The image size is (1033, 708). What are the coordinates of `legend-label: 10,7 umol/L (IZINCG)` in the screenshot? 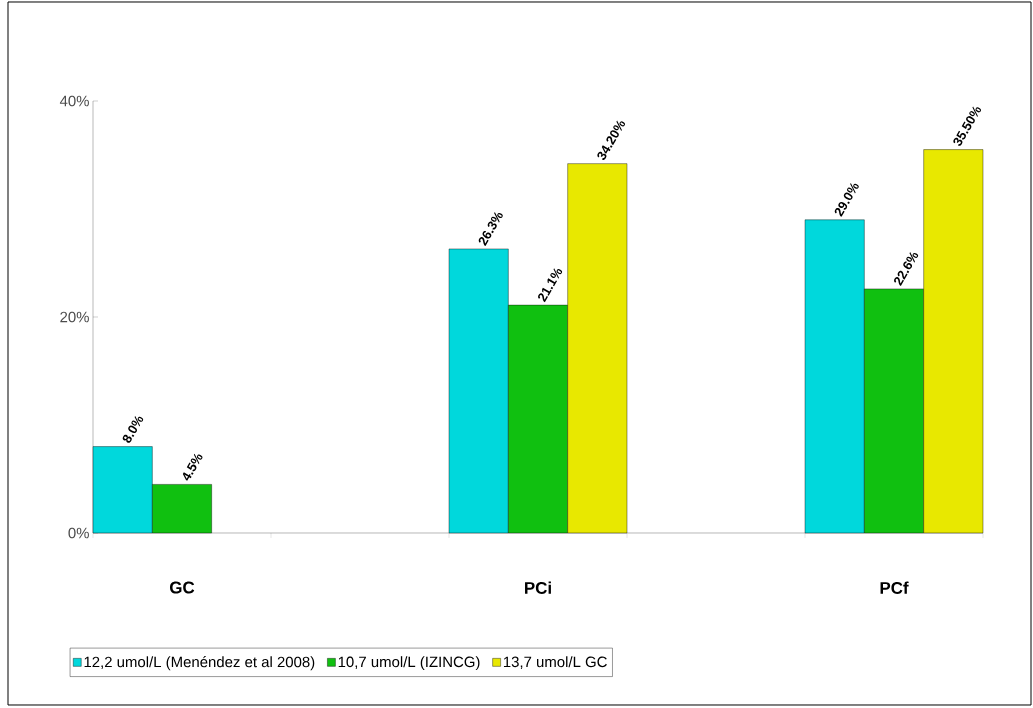 It's located at (409, 663).